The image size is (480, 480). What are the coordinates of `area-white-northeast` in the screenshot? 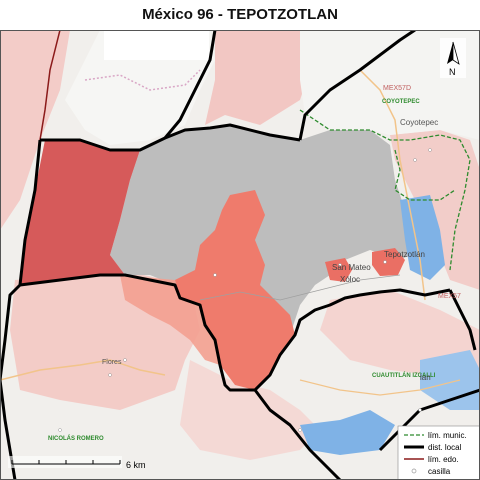 It's located at (390, 85).